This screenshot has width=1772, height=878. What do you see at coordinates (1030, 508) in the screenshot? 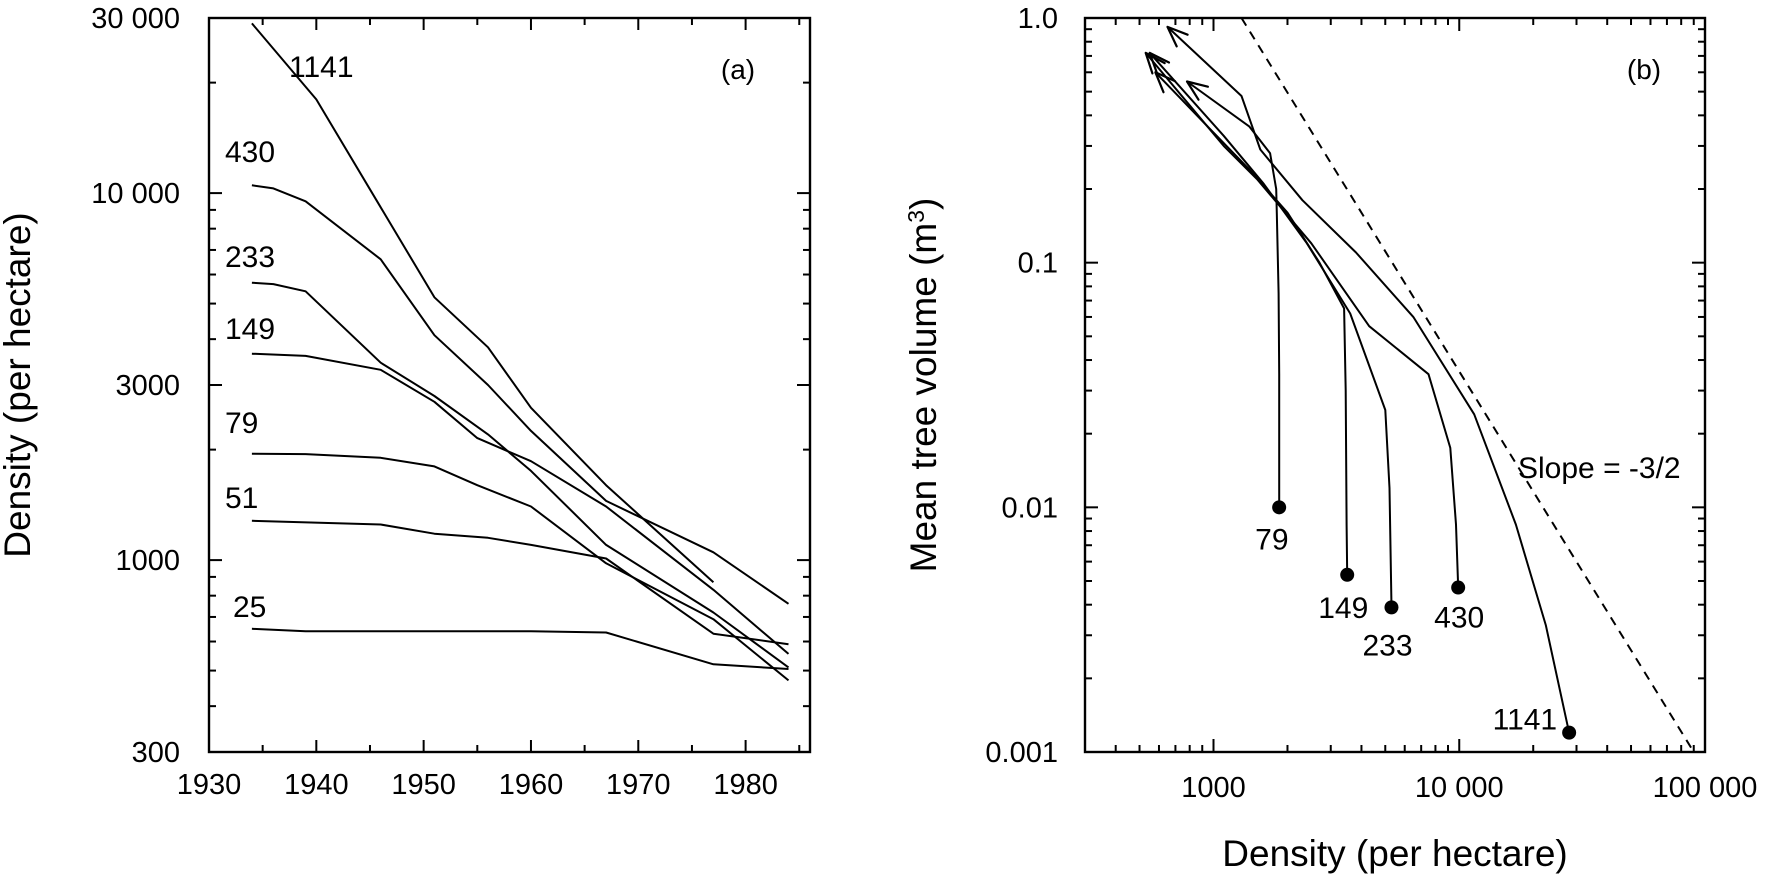
I see `y-tick-label: 0.01` at bounding box center [1030, 508].